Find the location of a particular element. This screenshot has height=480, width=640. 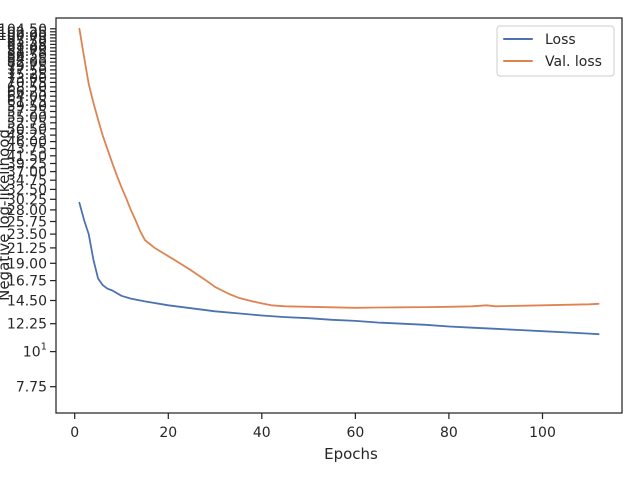

y-tick-label: 39.25 is located at coordinates (27, 165).